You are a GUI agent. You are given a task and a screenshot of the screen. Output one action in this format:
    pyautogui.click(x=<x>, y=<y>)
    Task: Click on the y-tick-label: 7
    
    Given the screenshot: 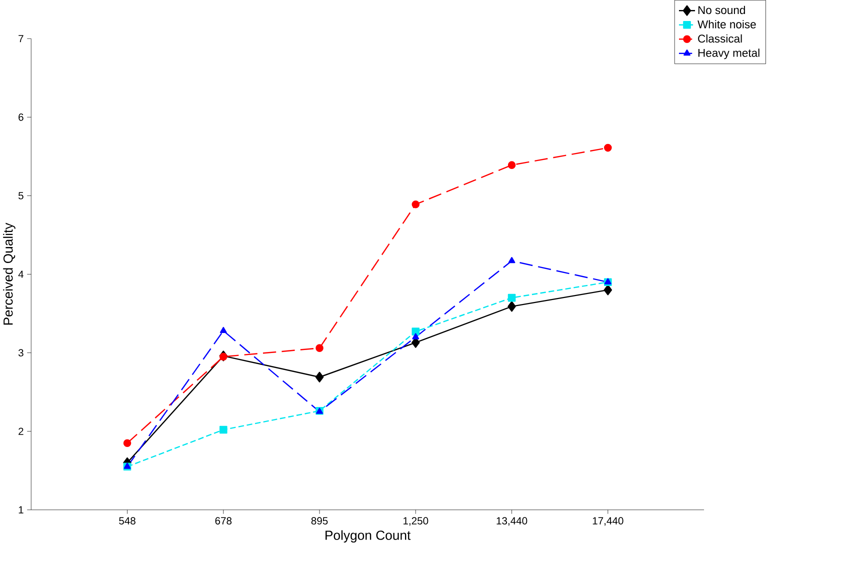 What is the action you would take?
    pyautogui.click(x=21, y=38)
    